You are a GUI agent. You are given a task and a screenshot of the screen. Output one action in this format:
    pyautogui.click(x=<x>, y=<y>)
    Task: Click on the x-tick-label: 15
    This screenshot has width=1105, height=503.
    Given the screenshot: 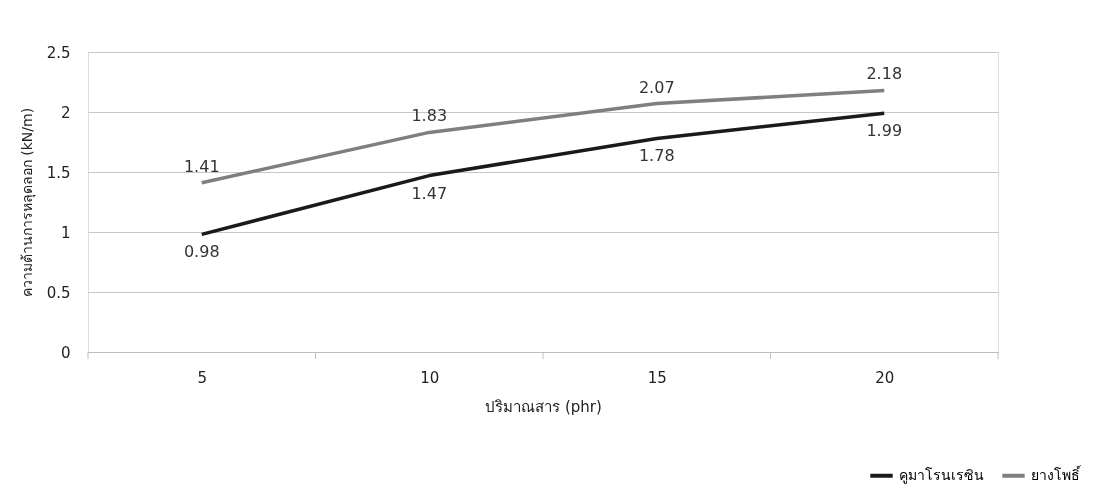 What is the action you would take?
    pyautogui.click(x=657, y=377)
    